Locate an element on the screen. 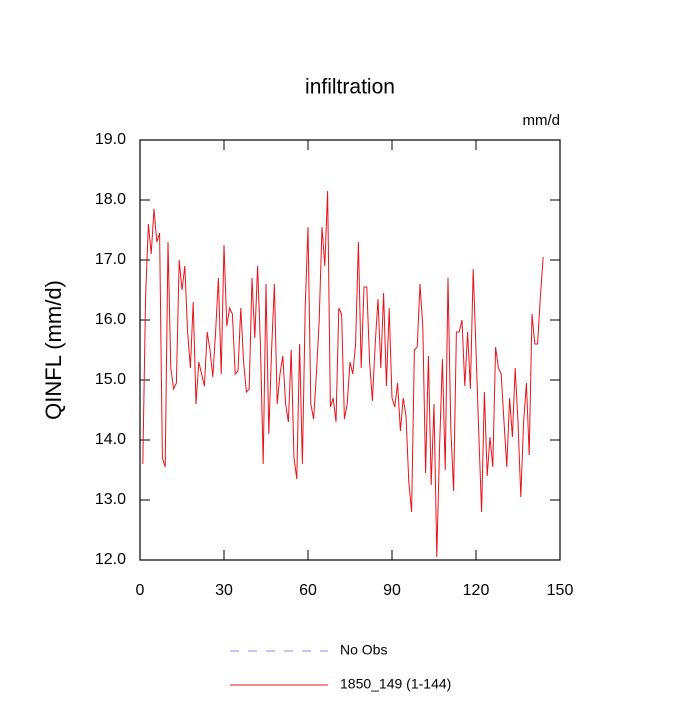  x-tick-label: 120 is located at coordinates (476, 590).